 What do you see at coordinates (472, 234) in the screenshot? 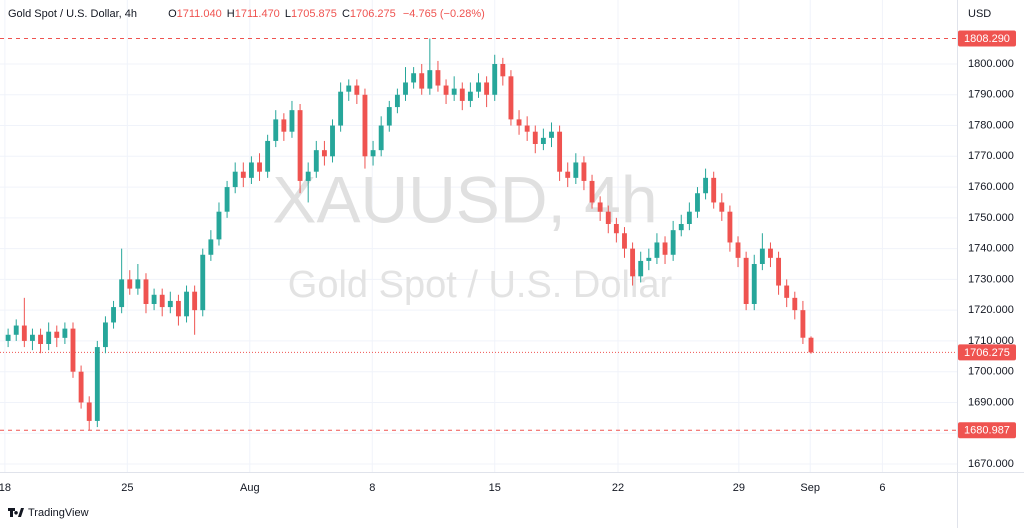
I see `watermark: XAUUSD, 4h Gold Spot / U.S. Dollar` at bounding box center [472, 234].